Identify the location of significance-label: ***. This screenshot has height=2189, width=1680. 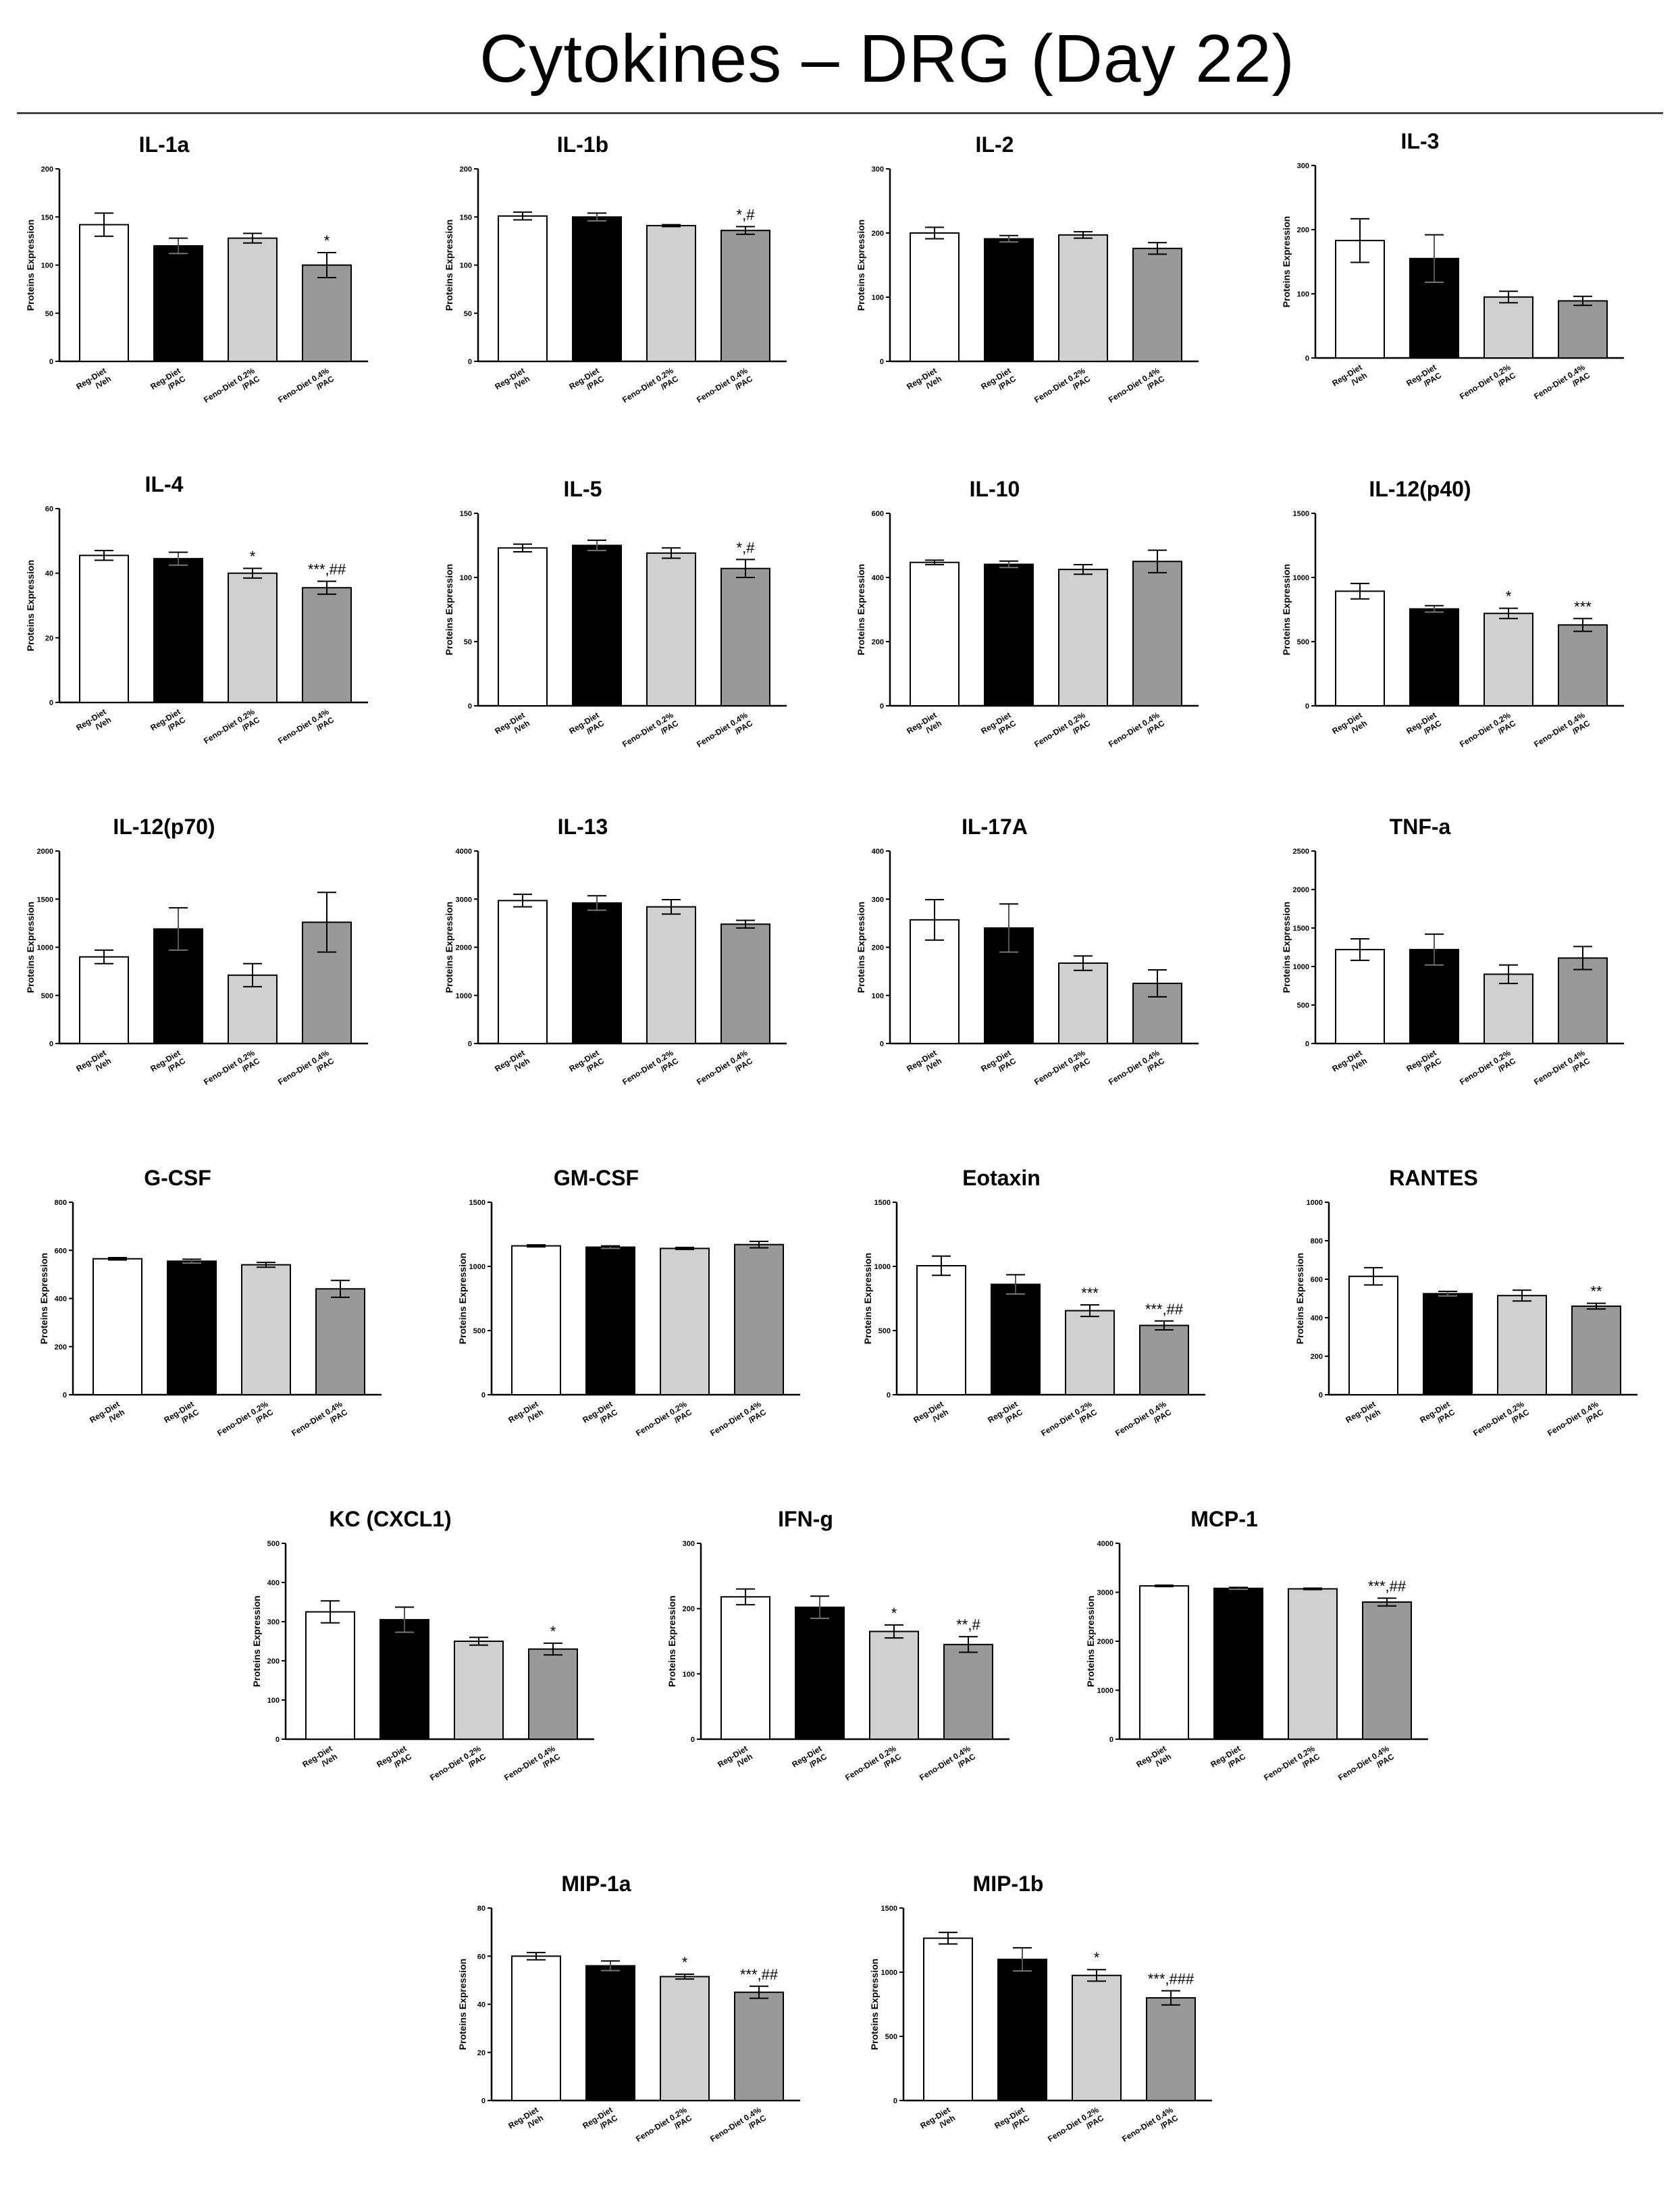
(1090, 1293).